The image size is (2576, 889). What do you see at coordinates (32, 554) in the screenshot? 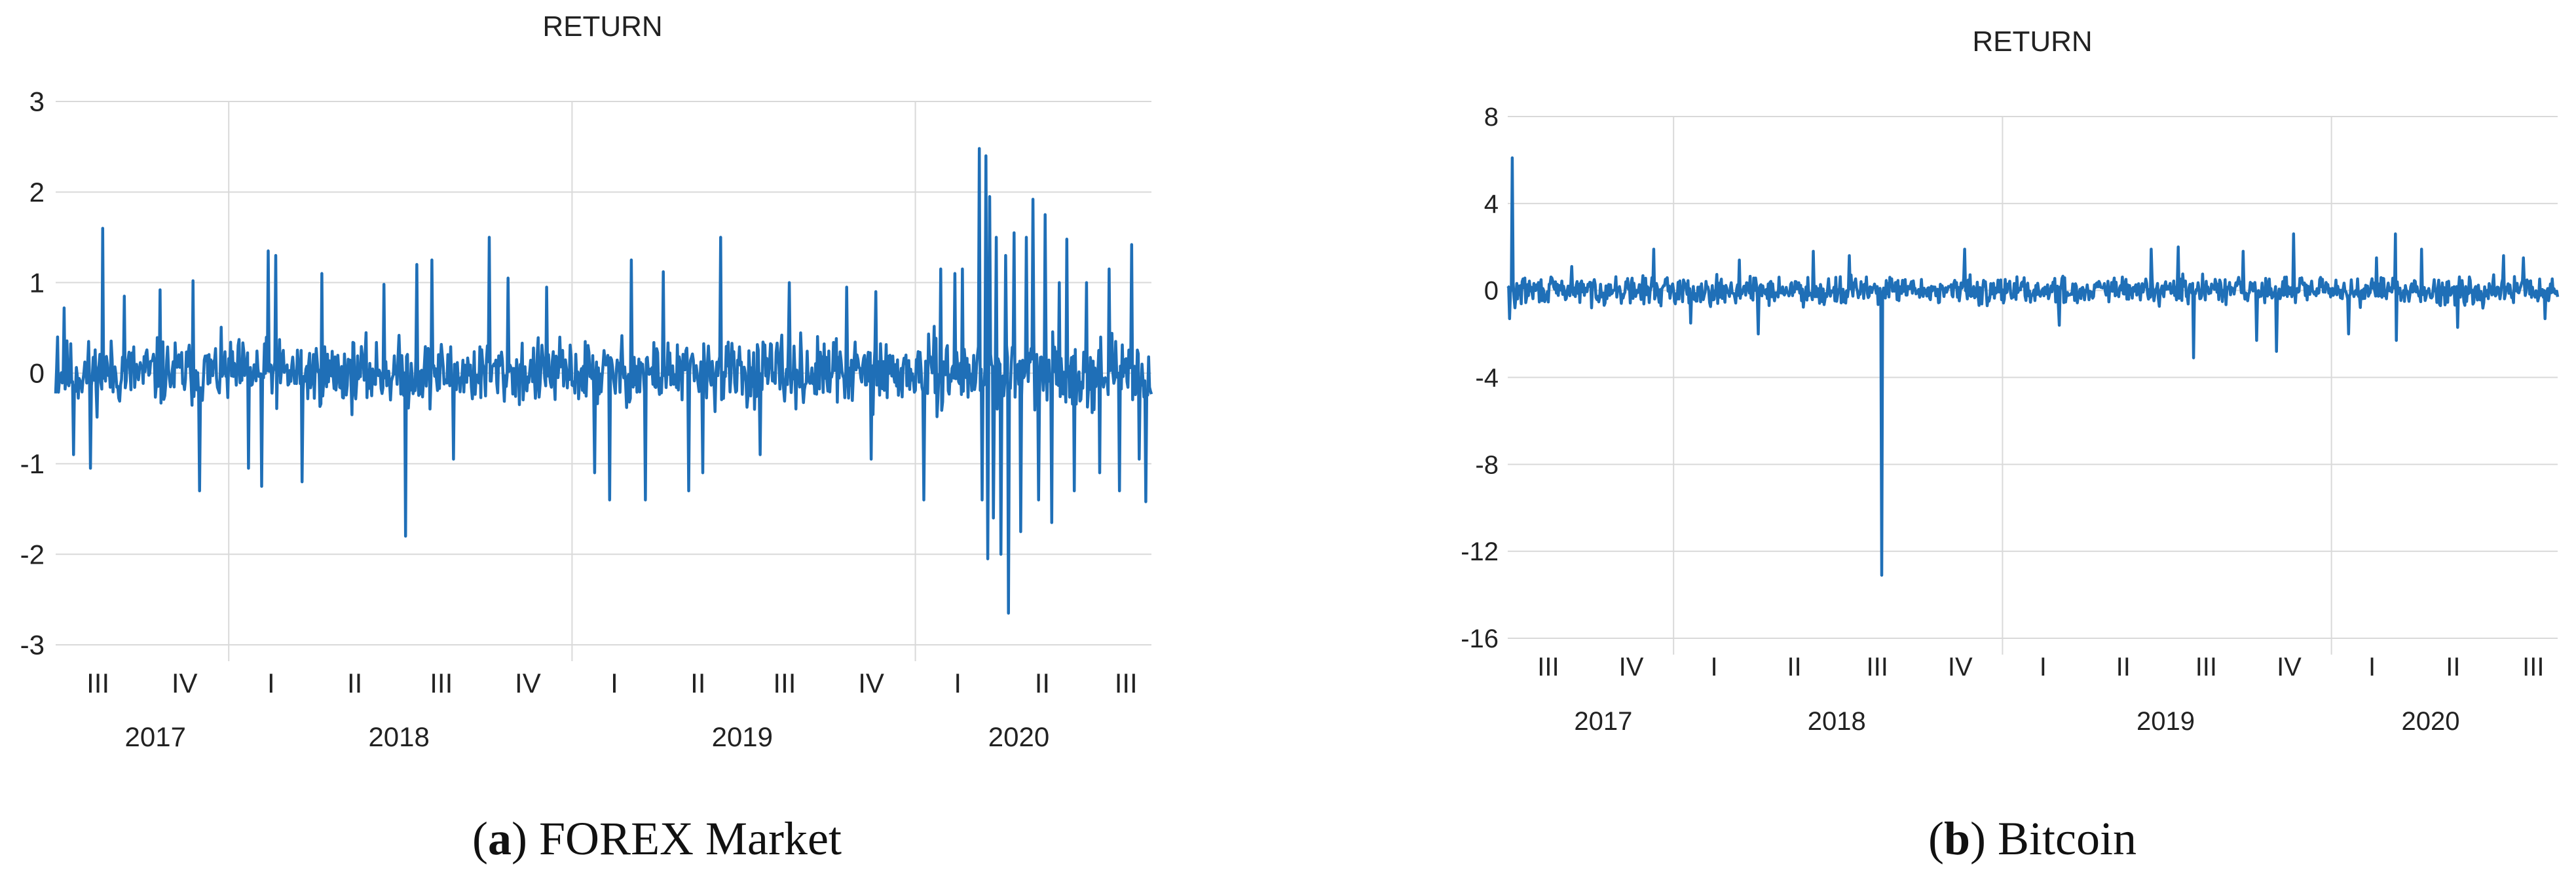
I see `y-tick-label: -2` at bounding box center [32, 554].